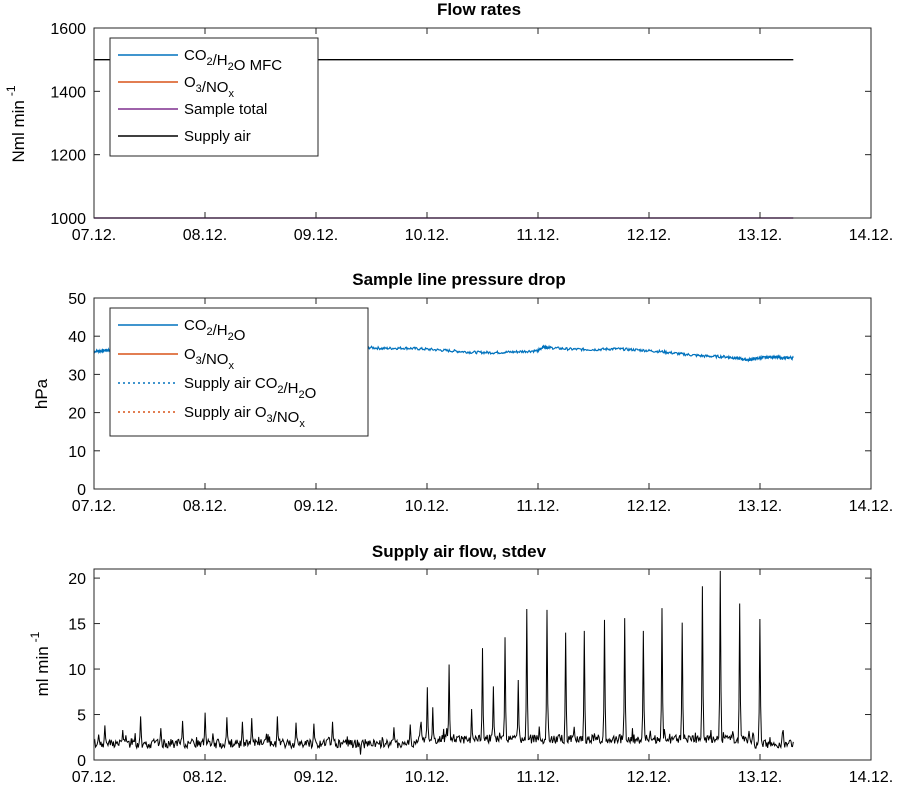 This screenshot has width=900, height=788. What do you see at coordinates (81, 716) in the screenshot?
I see `y-tick-label: 5` at bounding box center [81, 716].